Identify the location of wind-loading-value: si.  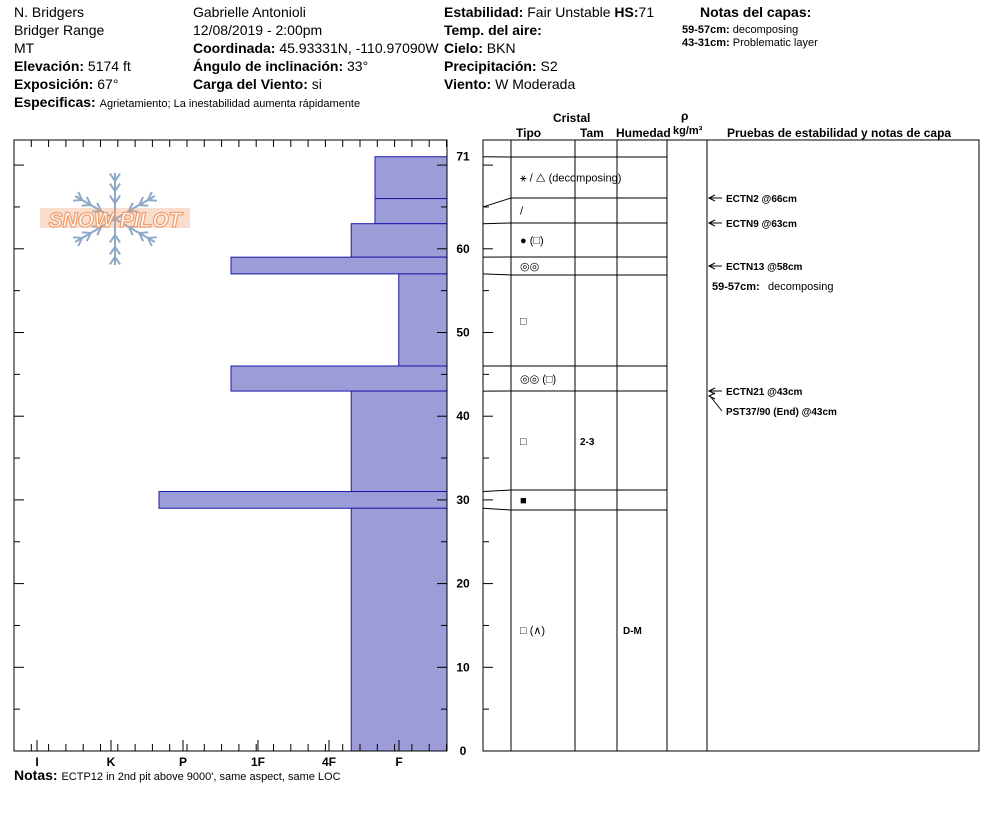
(316, 84).